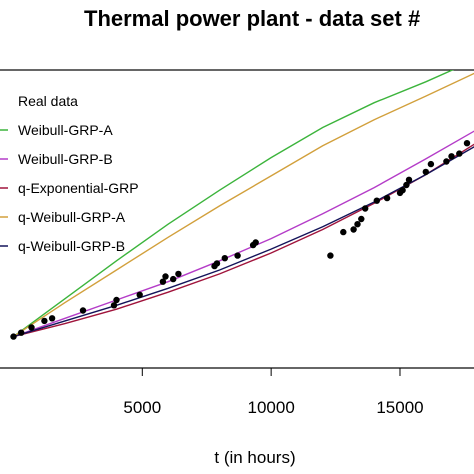  What do you see at coordinates (273, 392) in the screenshot?
I see `x-axis-ticks: 5000 10000 15000` at bounding box center [273, 392].